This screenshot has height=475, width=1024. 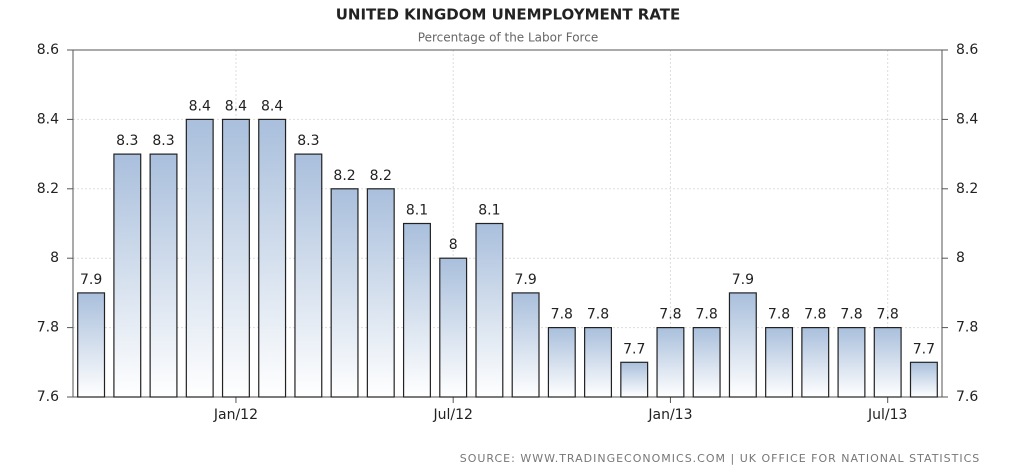 What do you see at coordinates (967, 50) in the screenshot?
I see `y2-tick-label: 8.6` at bounding box center [967, 50].